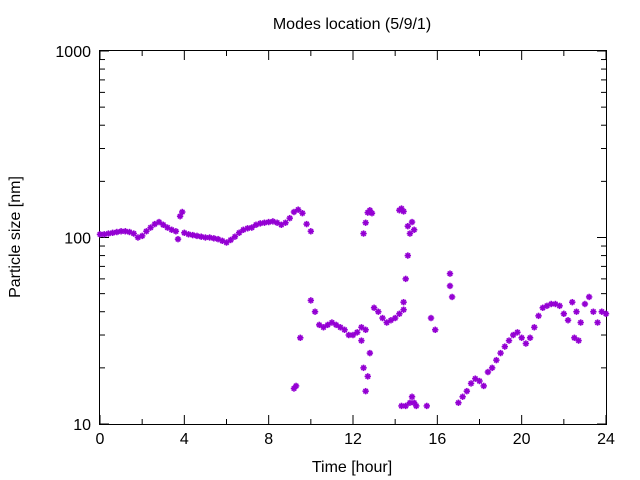 This screenshot has width=640, height=480. What do you see at coordinates (522, 439) in the screenshot?
I see `x-tick-label: 20` at bounding box center [522, 439].